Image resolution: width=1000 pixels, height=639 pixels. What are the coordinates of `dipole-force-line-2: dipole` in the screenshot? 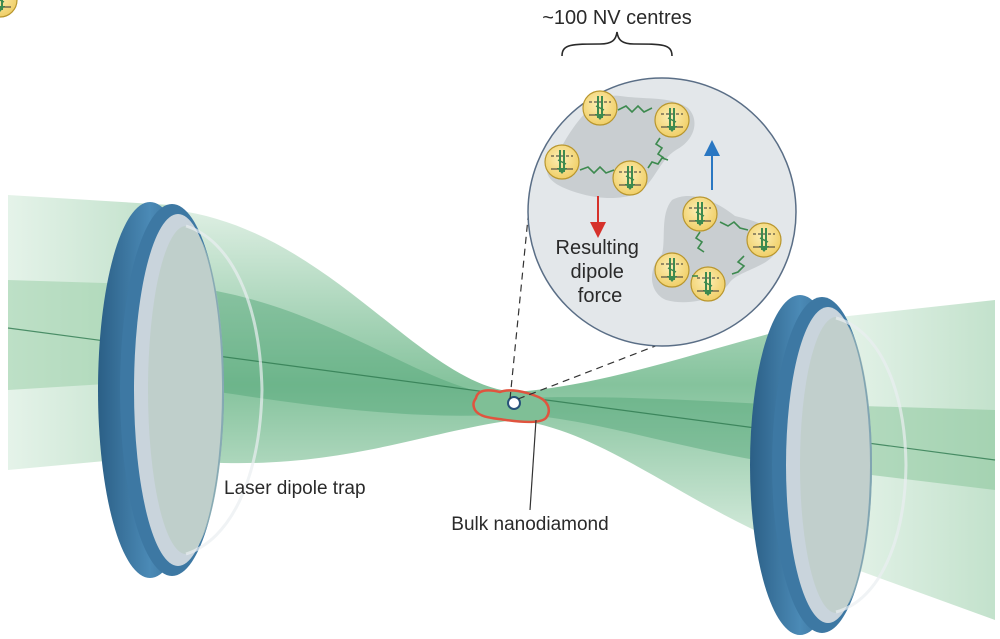 It's located at (597, 272).